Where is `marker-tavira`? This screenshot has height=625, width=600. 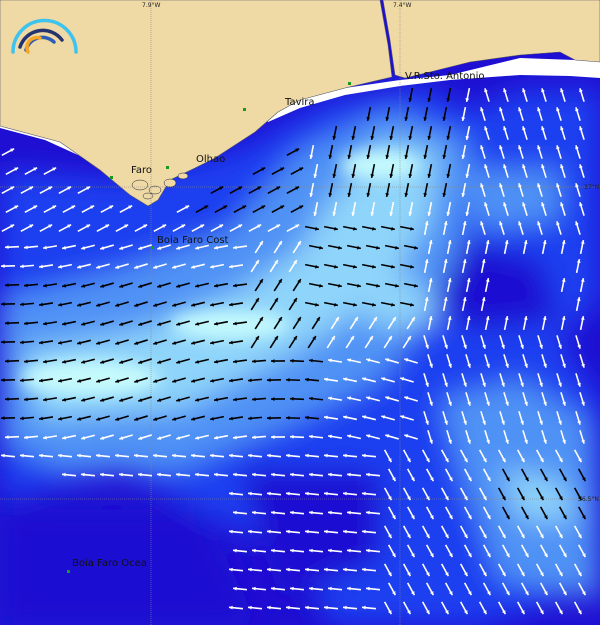 marker-tavira is located at coordinates (244, 109).